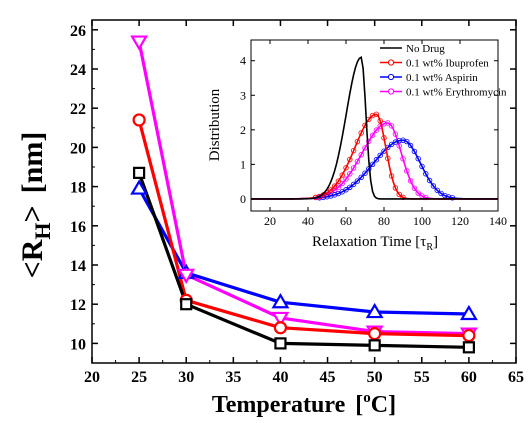  Describe the element at coordinates (384, 221) in the screenshot. I see `inset-x-tick-label: 80` at that location.